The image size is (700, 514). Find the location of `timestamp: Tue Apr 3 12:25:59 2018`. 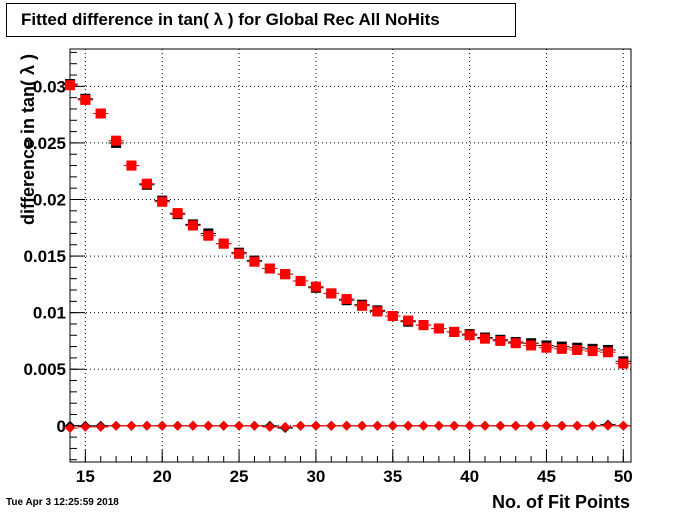

timestamp: Tue Apr 3 12:25:59 2018 is located at coordinates (62, 502).